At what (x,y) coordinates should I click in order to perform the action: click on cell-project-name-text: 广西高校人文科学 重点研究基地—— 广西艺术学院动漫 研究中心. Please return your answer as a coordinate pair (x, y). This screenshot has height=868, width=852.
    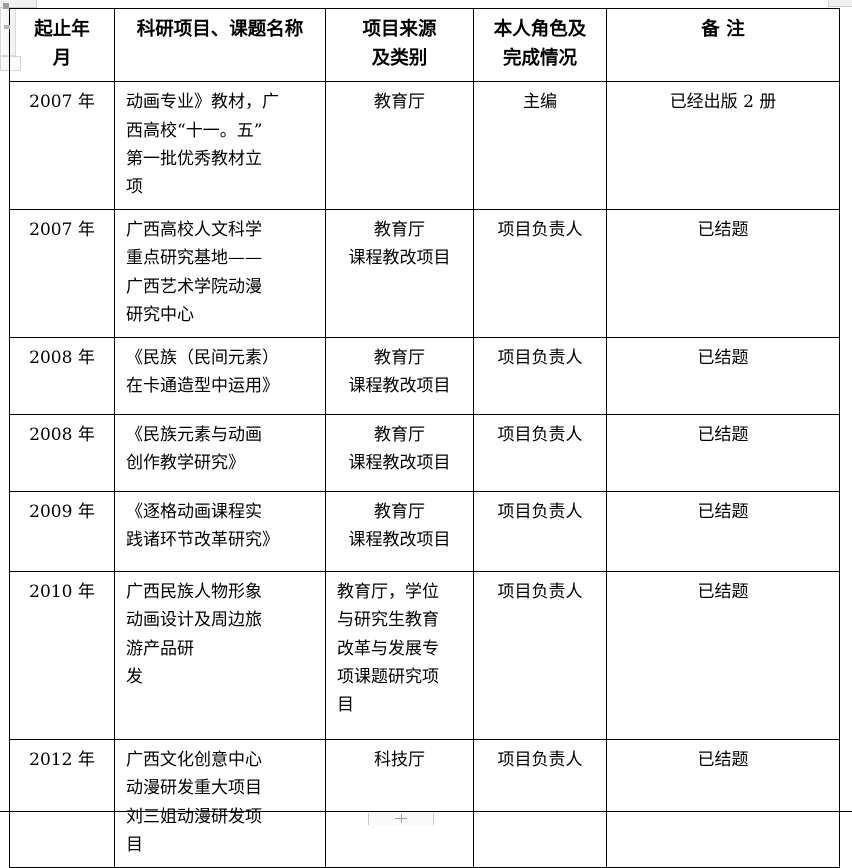
    Looking at the image, I should click on (194, 272).